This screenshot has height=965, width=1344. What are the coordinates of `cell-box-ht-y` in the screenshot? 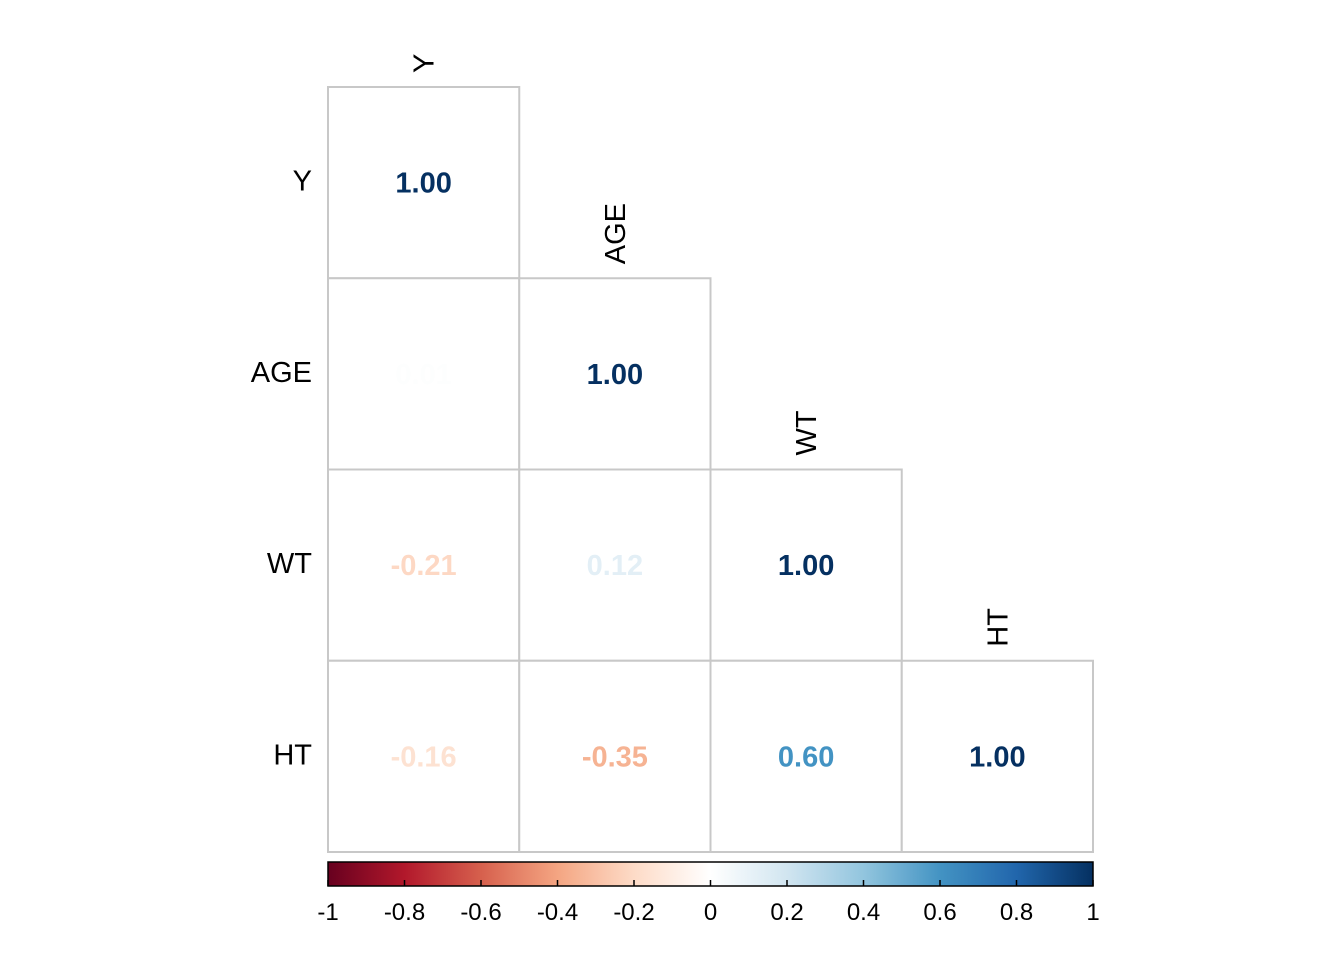 It's located at (424, 756).